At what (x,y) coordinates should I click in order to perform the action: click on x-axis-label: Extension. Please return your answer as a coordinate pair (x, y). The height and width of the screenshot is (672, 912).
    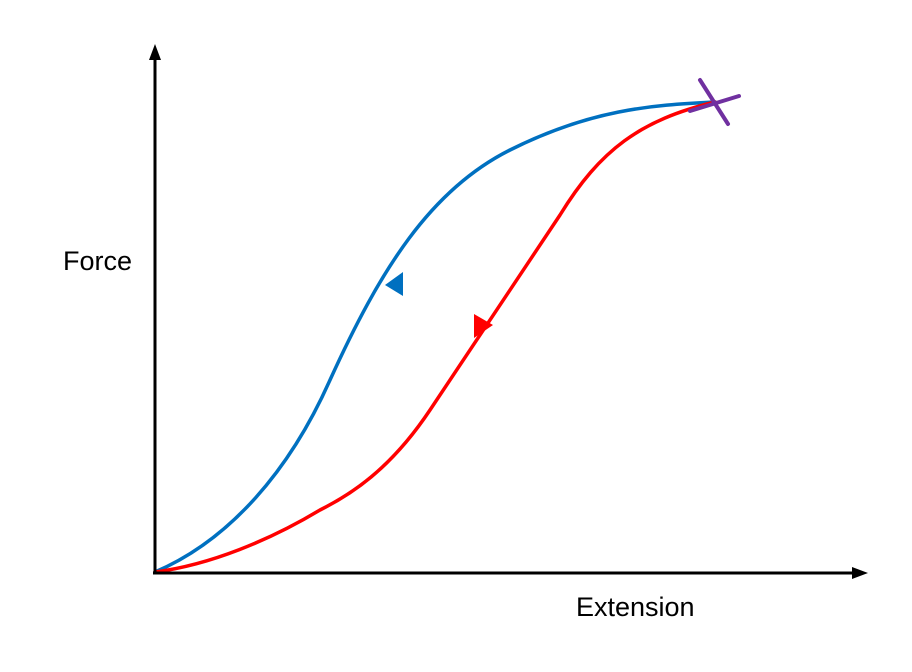
    Looking at the image, I should click on (635, 607).